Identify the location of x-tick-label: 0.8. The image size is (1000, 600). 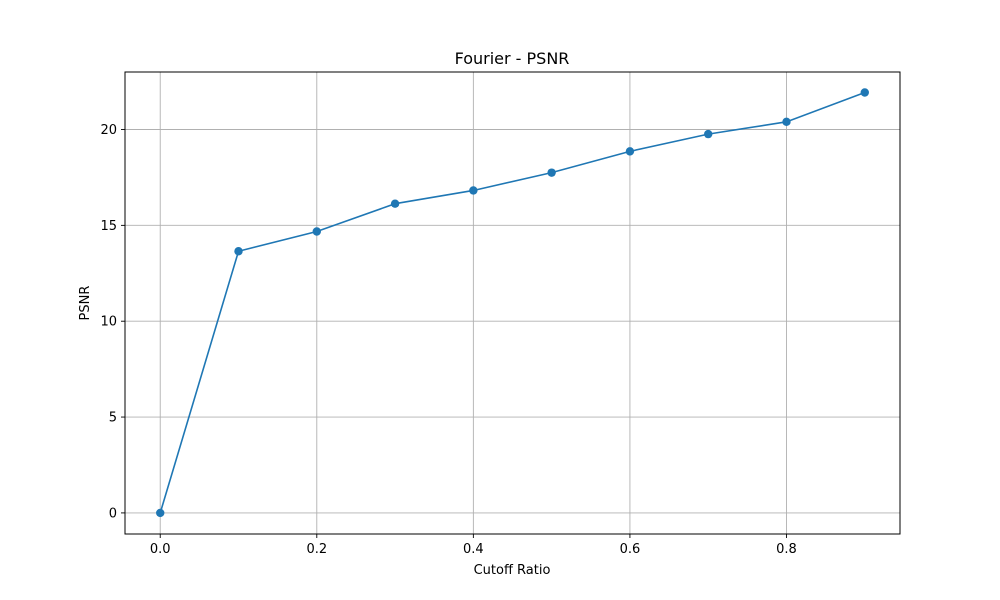
(786, 549).